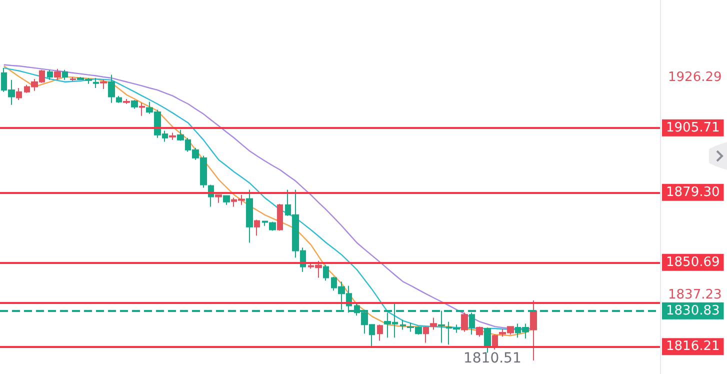 Image resolution: width=727 pixels, height=374 pixels. I want to click on ref-line-label: 1850.69, so click(693, 262).